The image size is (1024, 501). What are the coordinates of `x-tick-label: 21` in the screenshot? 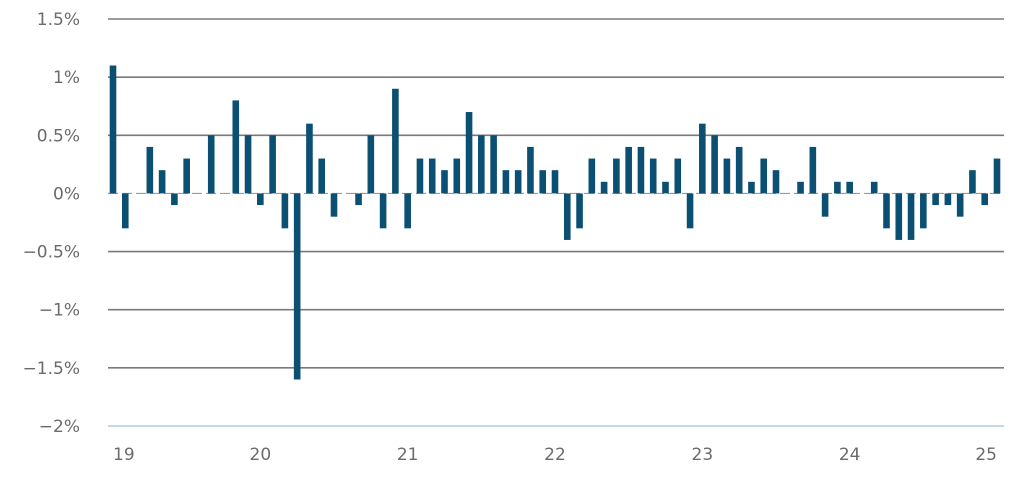 It's located at (408, 455).